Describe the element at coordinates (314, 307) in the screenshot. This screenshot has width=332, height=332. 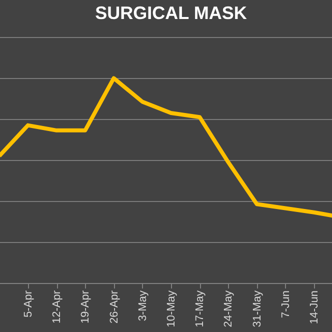
I see `x-tick-label: 14-Jun` at that location.